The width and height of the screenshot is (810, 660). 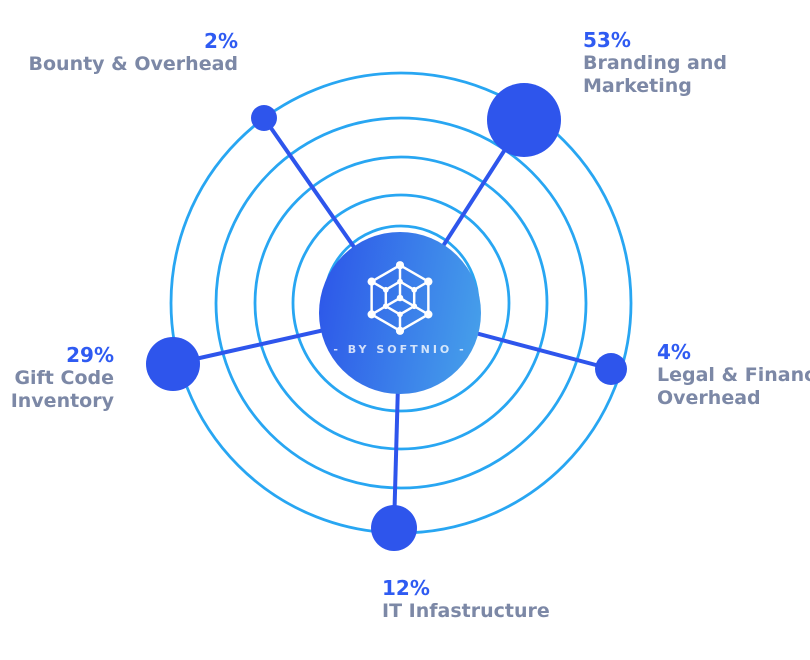 I want to click on segment-percent: 2%, so click(x=221, y=41).